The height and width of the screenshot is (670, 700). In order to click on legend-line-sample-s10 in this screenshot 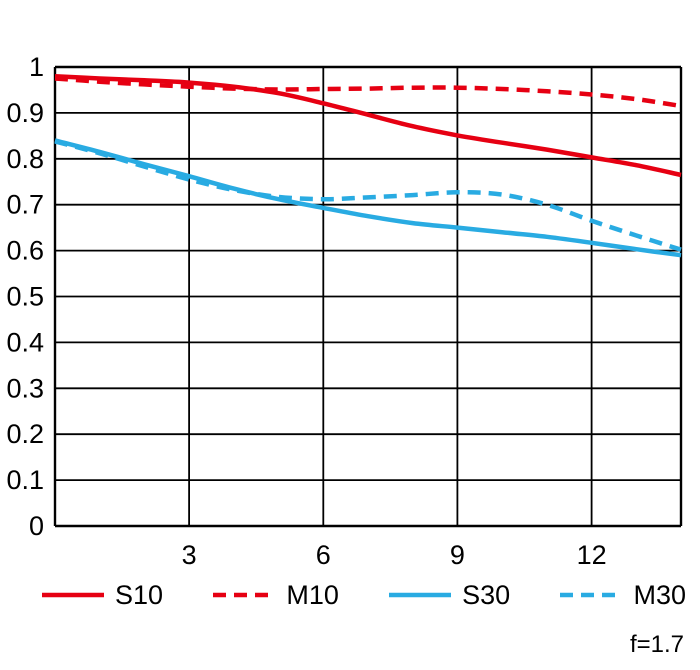, I will do `click(73, 595)`.